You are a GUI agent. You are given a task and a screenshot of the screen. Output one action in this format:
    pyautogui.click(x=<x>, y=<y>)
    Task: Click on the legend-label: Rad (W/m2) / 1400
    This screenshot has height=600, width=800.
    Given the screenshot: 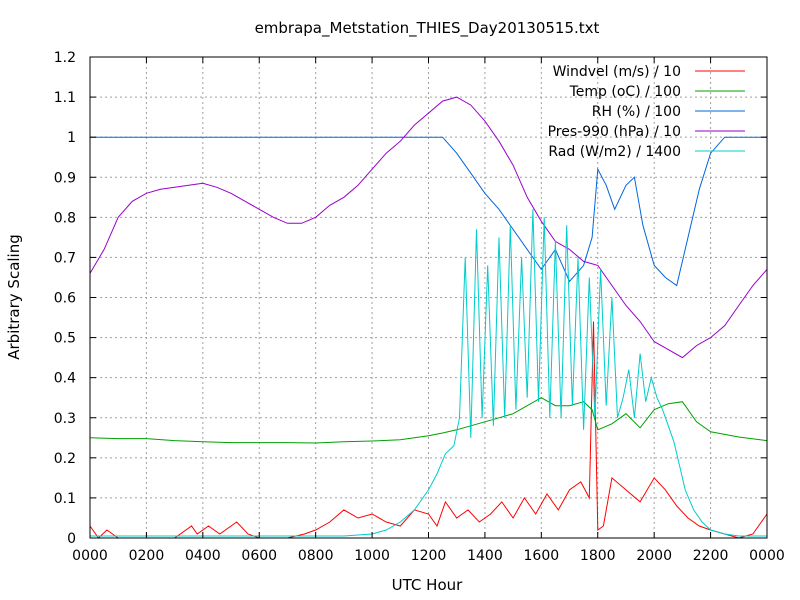 What is the action you would take?
    pyautogui.click(x=614, y=152)
    